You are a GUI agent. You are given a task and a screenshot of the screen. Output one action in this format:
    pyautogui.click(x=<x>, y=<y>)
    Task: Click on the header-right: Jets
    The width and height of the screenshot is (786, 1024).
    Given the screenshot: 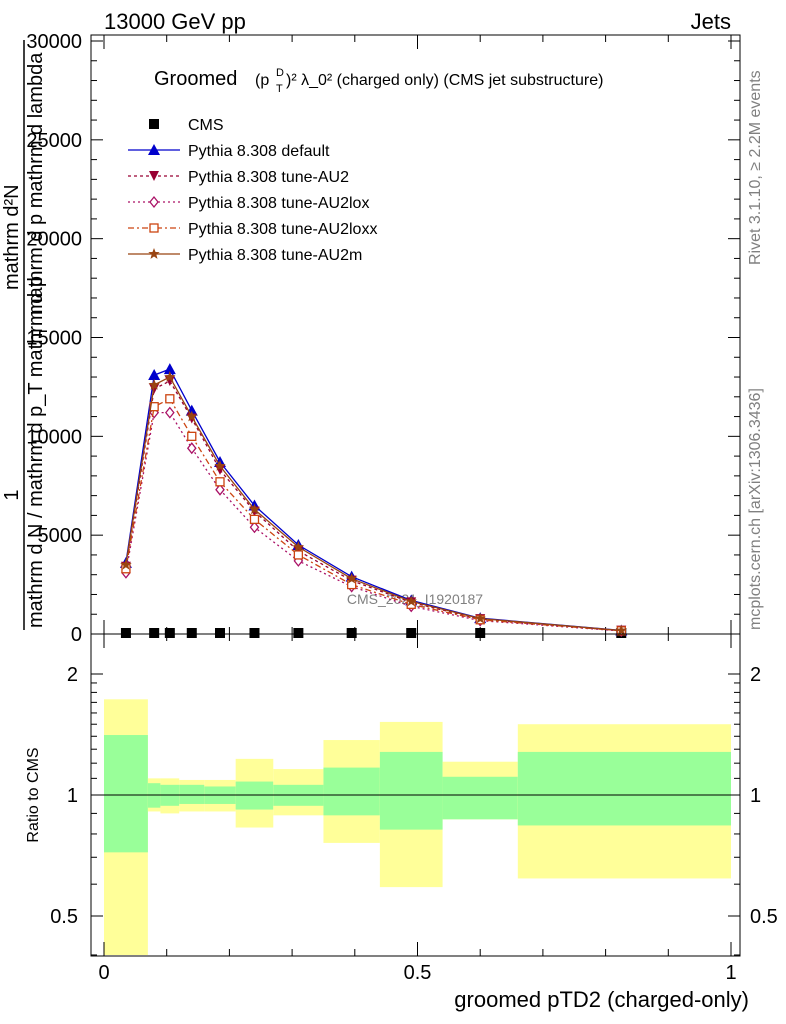 What is the action you would take?
    pyautogui.click(x=711, y=21)
    